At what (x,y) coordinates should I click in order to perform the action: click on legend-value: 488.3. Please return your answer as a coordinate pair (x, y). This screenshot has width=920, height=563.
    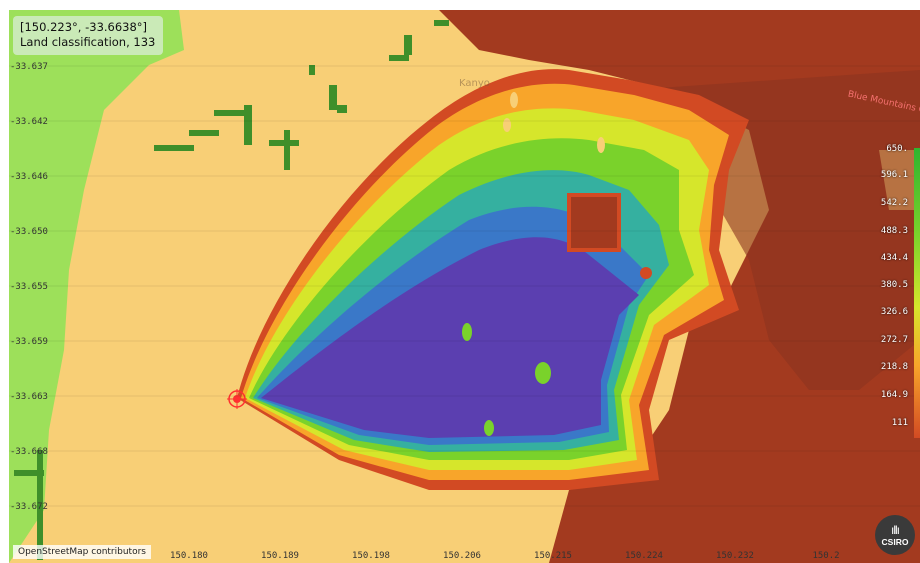
    Looking at the image, I should click on (894, 231).